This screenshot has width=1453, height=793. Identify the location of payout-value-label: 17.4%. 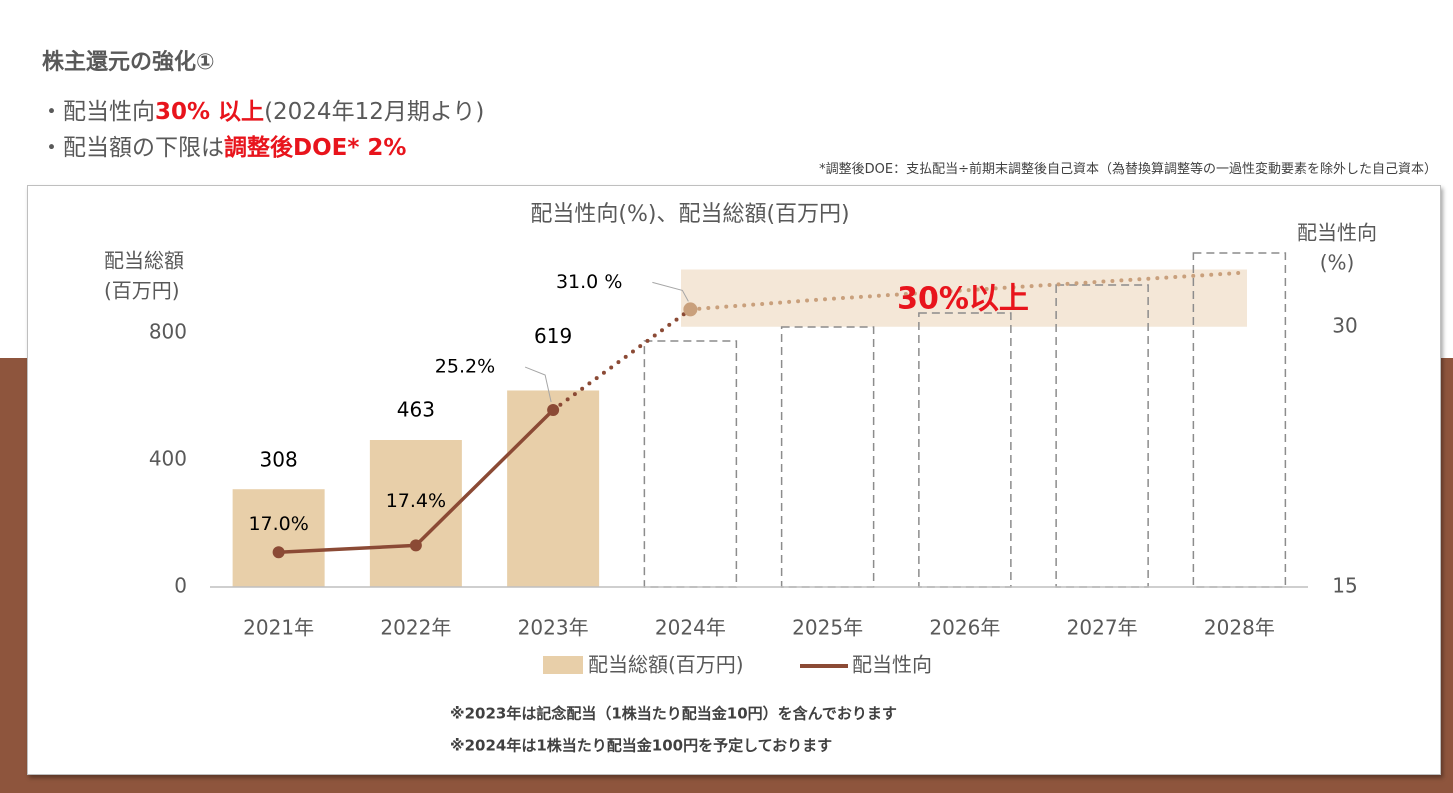
(416, 501).